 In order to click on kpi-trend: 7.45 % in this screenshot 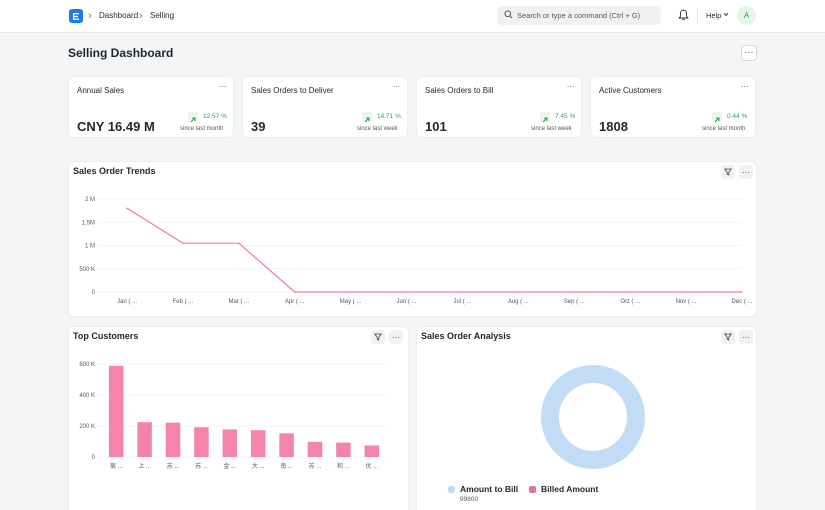, I will do `click(565, 116)`.